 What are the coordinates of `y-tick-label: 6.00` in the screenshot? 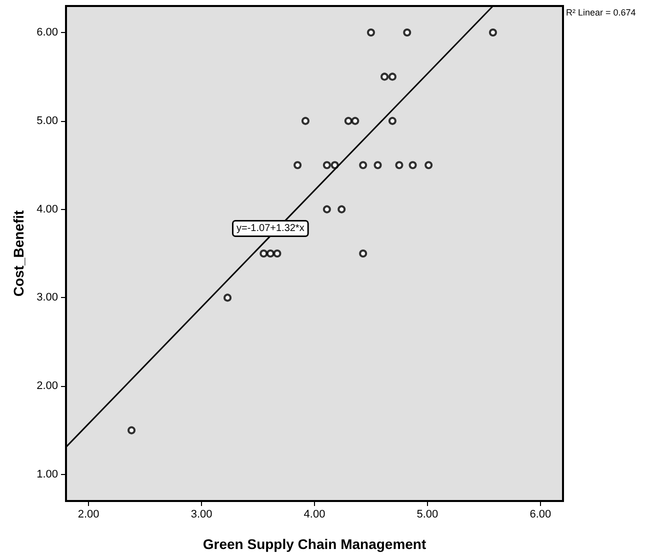 It's located at (47, 32).